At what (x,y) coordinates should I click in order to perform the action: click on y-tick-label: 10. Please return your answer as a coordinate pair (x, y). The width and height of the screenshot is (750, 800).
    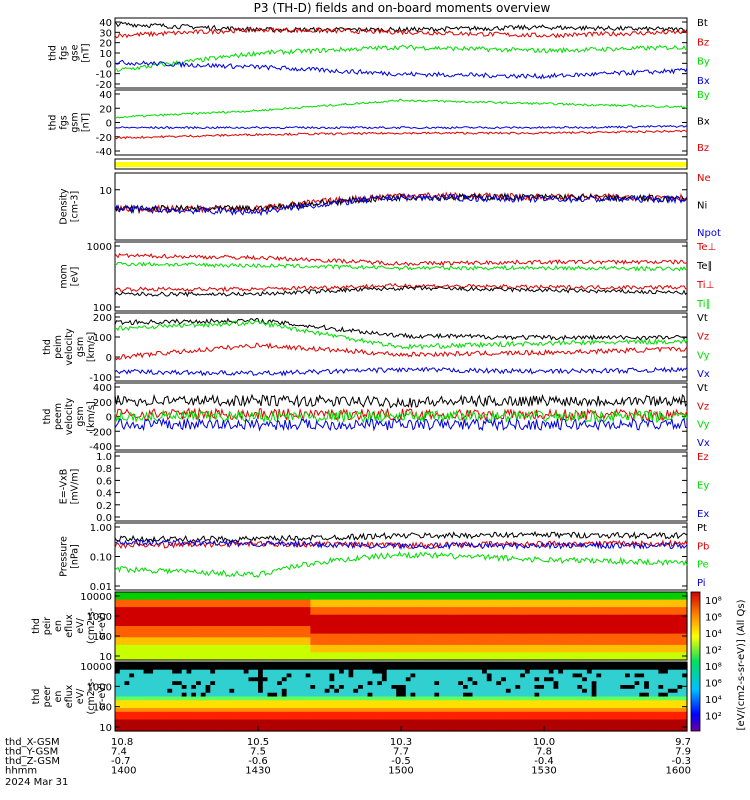
    Looking at the image, I should click on (105, 191).